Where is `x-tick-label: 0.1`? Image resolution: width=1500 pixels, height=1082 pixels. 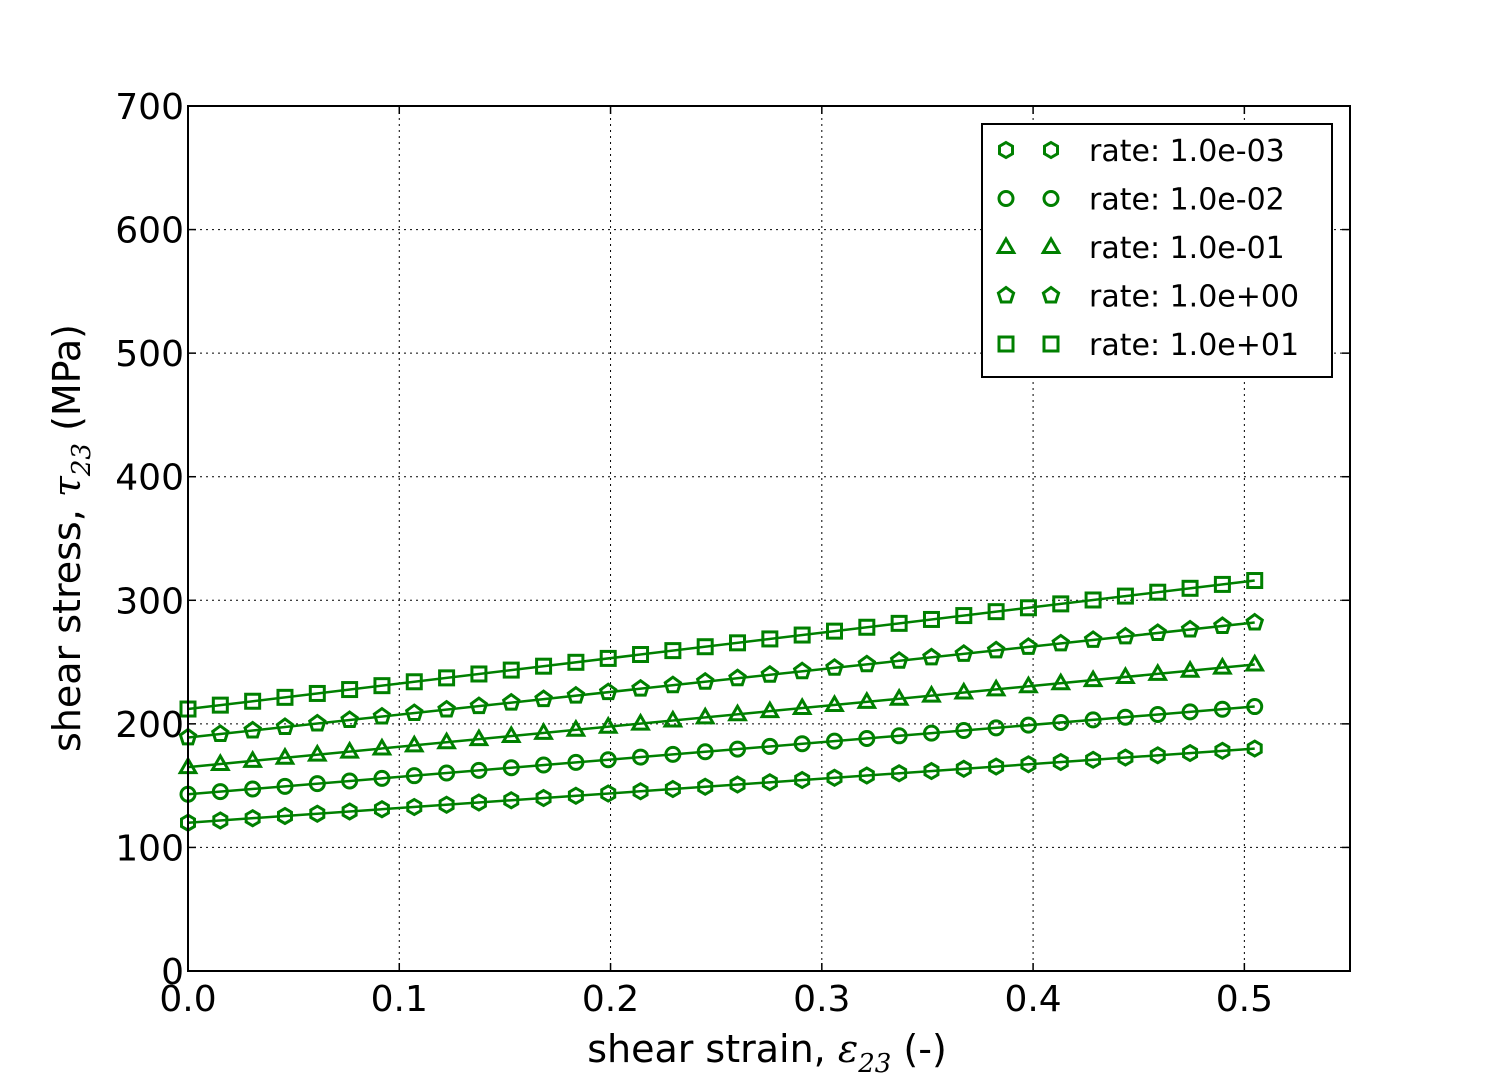 x-tick-label: 0.1 is located at coordinates (399, 999).